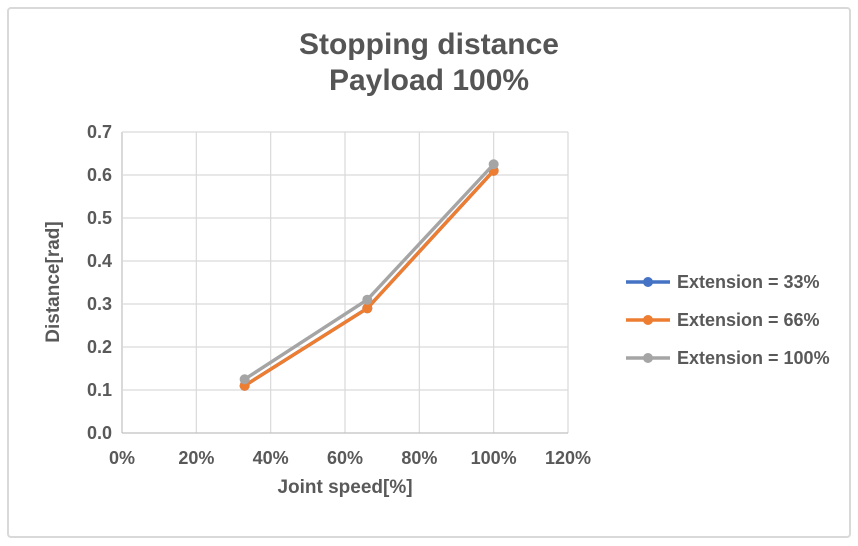 This screenshot has height=546, width=858. I want to click on x-tick-label: 20%, so click(196, 458).